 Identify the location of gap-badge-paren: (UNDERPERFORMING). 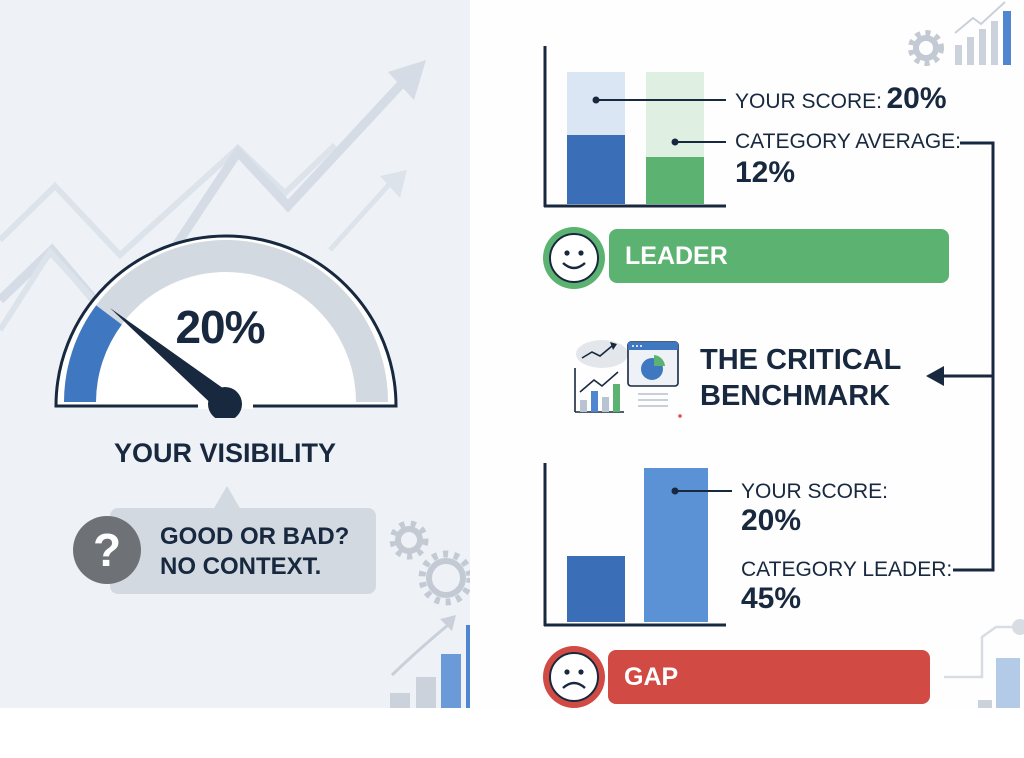
(761, 731).